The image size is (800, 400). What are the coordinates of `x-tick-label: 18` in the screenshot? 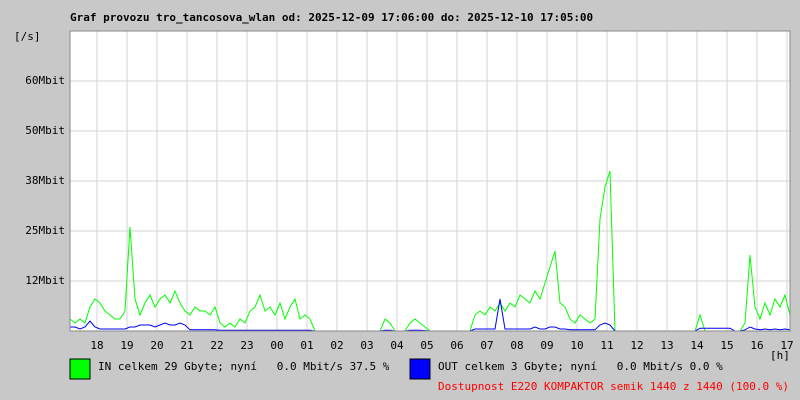 It's located at (96, 345).